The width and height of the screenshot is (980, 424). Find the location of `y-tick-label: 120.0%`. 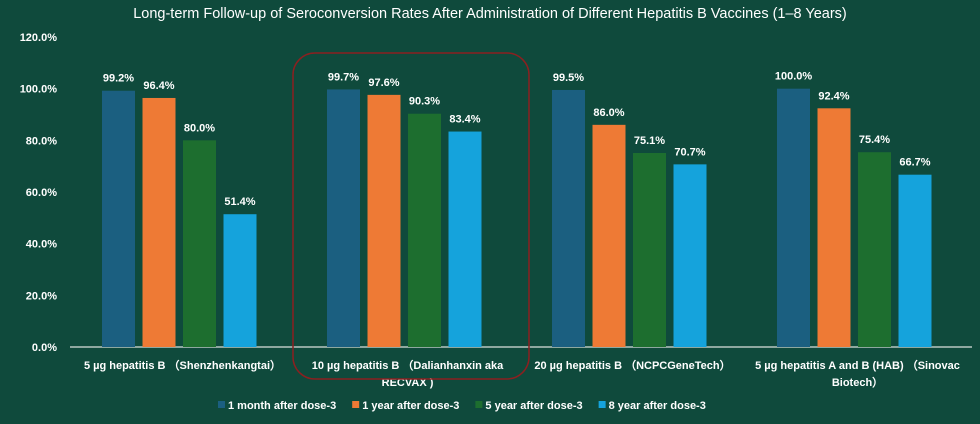

y-tick-label: 120.0% is located at coordinates (39, 38).